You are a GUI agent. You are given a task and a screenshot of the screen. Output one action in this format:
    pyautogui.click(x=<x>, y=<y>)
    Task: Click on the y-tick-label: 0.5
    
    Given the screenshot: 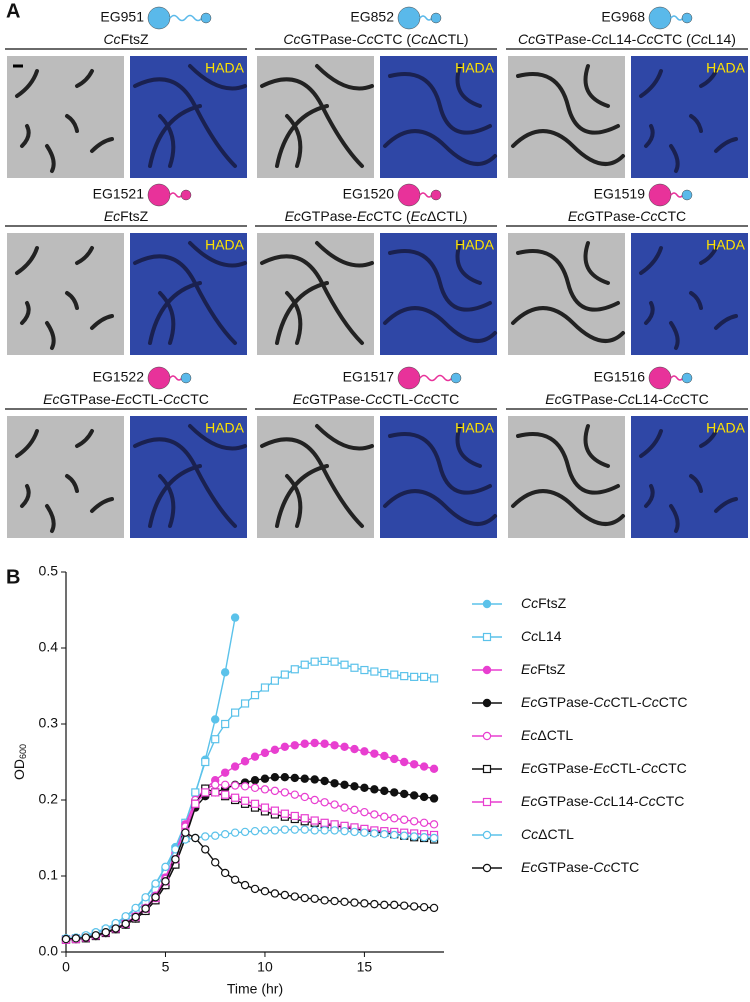 What is the action you would take?
    pyautogui.click(x=49, y=571)
    